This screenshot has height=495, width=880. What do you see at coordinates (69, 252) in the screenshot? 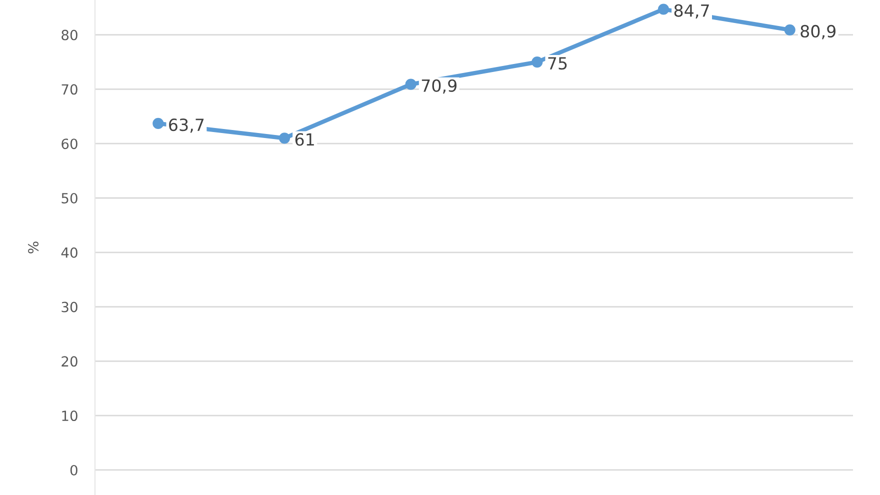
I see `y-tick-label: 40` at bounding box center [69, 252].